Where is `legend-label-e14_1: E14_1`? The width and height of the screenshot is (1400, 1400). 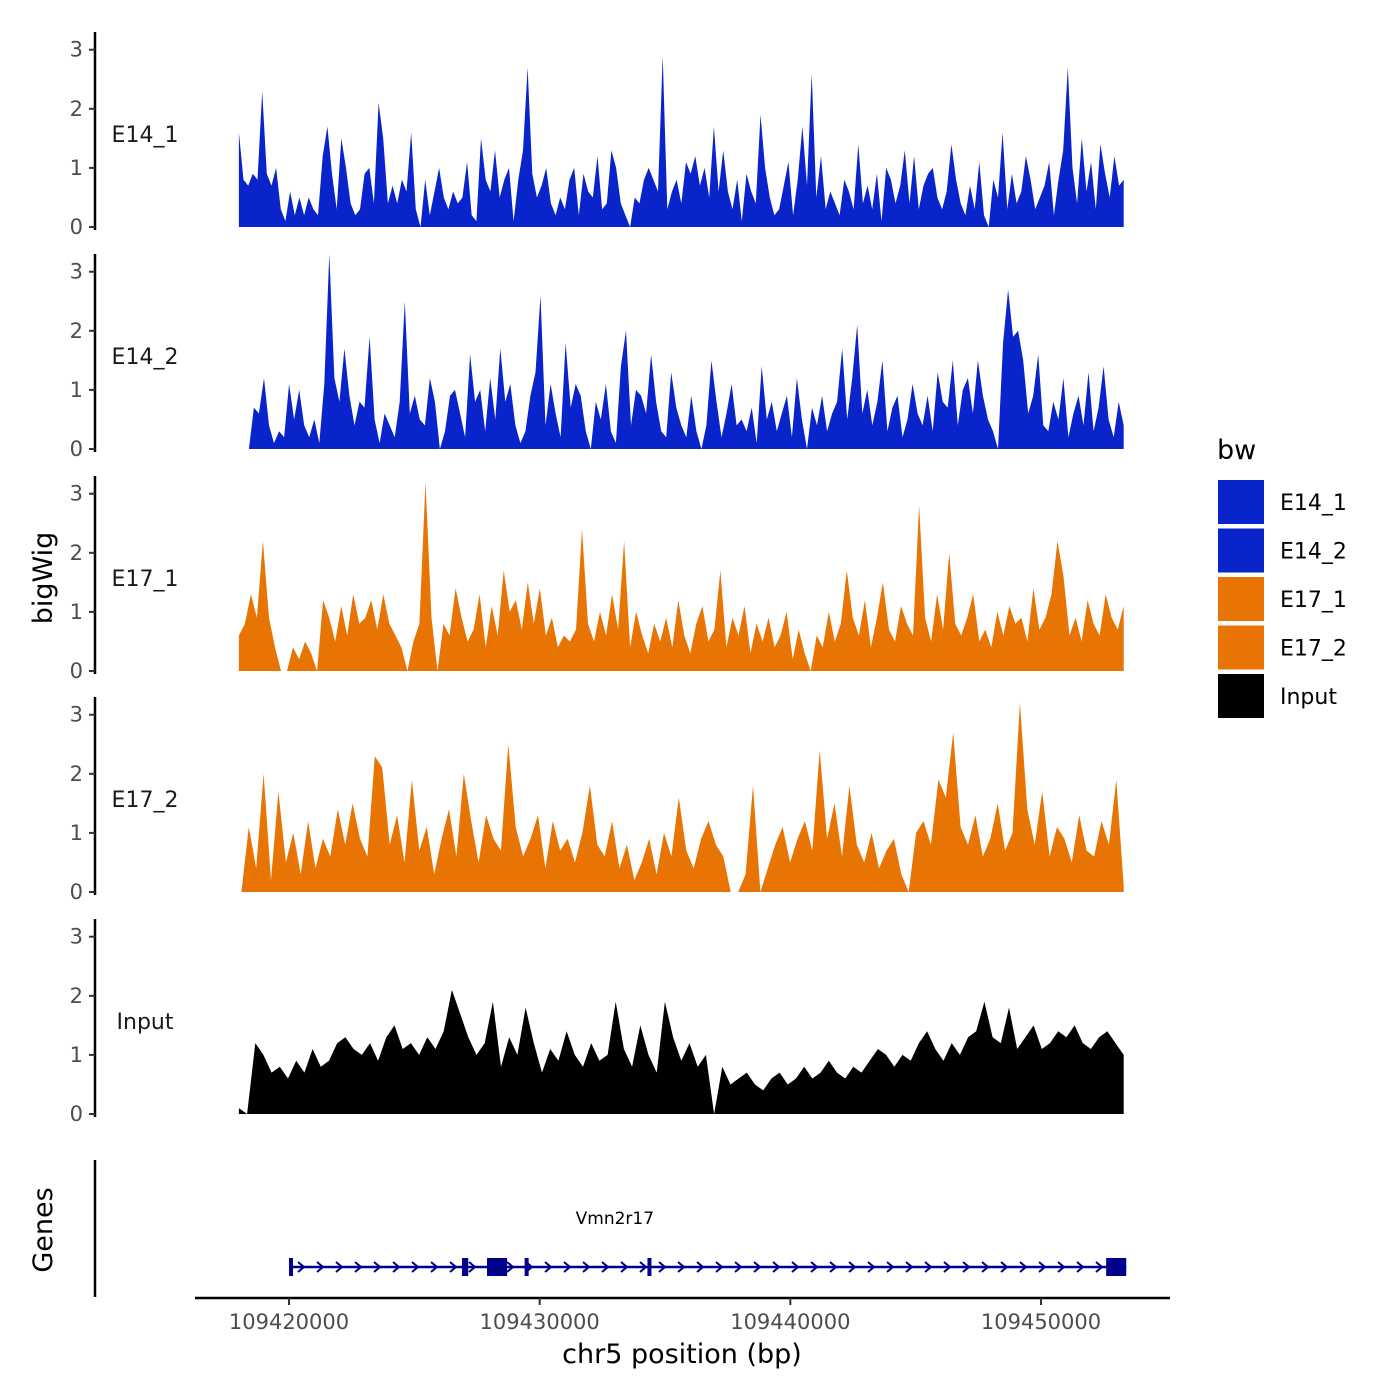
legend-label-e14_1: E14_1 is located at coordinates (1313, 503).